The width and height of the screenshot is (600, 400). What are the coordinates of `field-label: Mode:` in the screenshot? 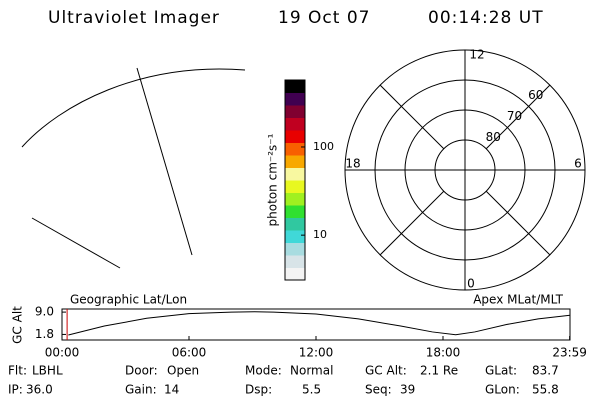 It's located at (263, 371).